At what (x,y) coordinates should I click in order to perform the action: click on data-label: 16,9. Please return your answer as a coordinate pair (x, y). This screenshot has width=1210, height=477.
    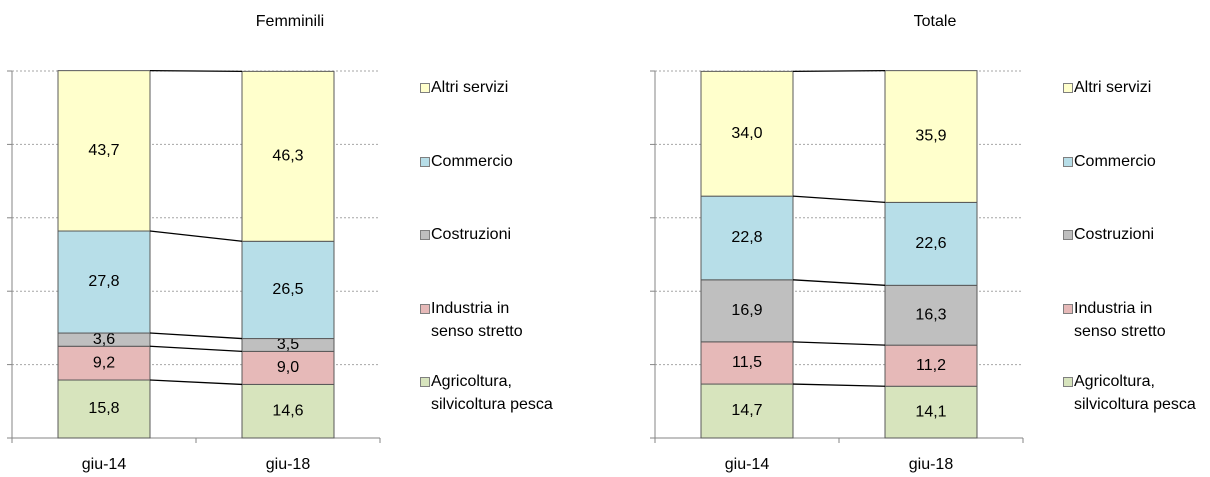
    Looking at the image, I should click on (746, 310).